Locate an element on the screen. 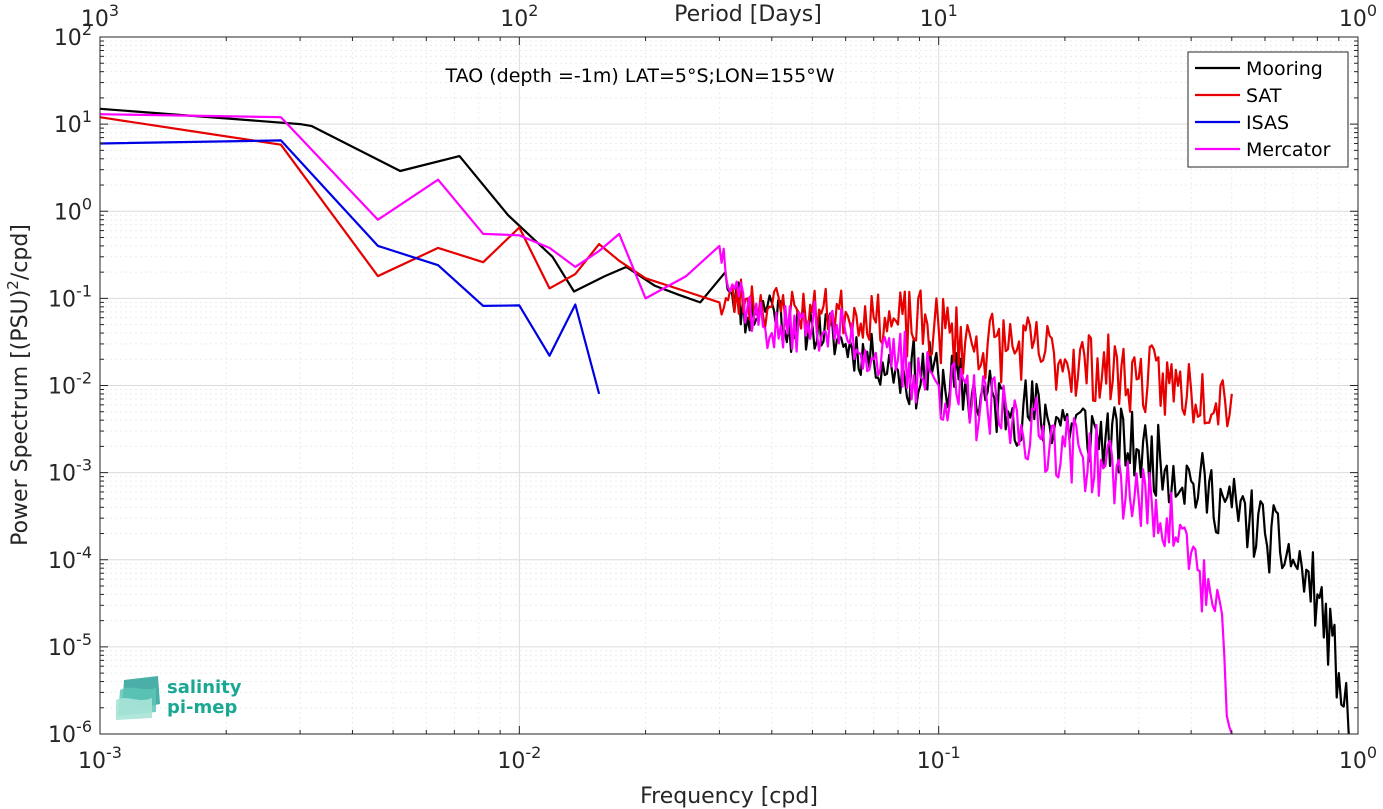  x-tick-label-exp: -1 is located at coordinates (953, 752).